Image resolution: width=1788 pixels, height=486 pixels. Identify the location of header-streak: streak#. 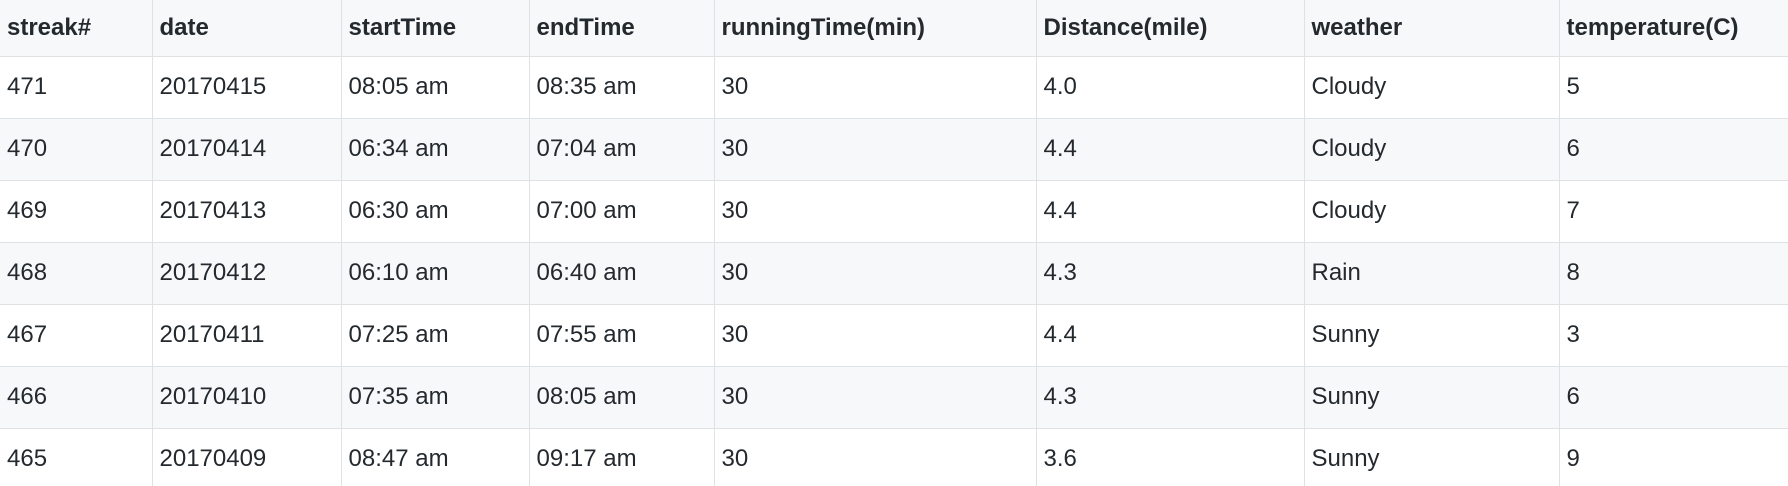
(76, 28).